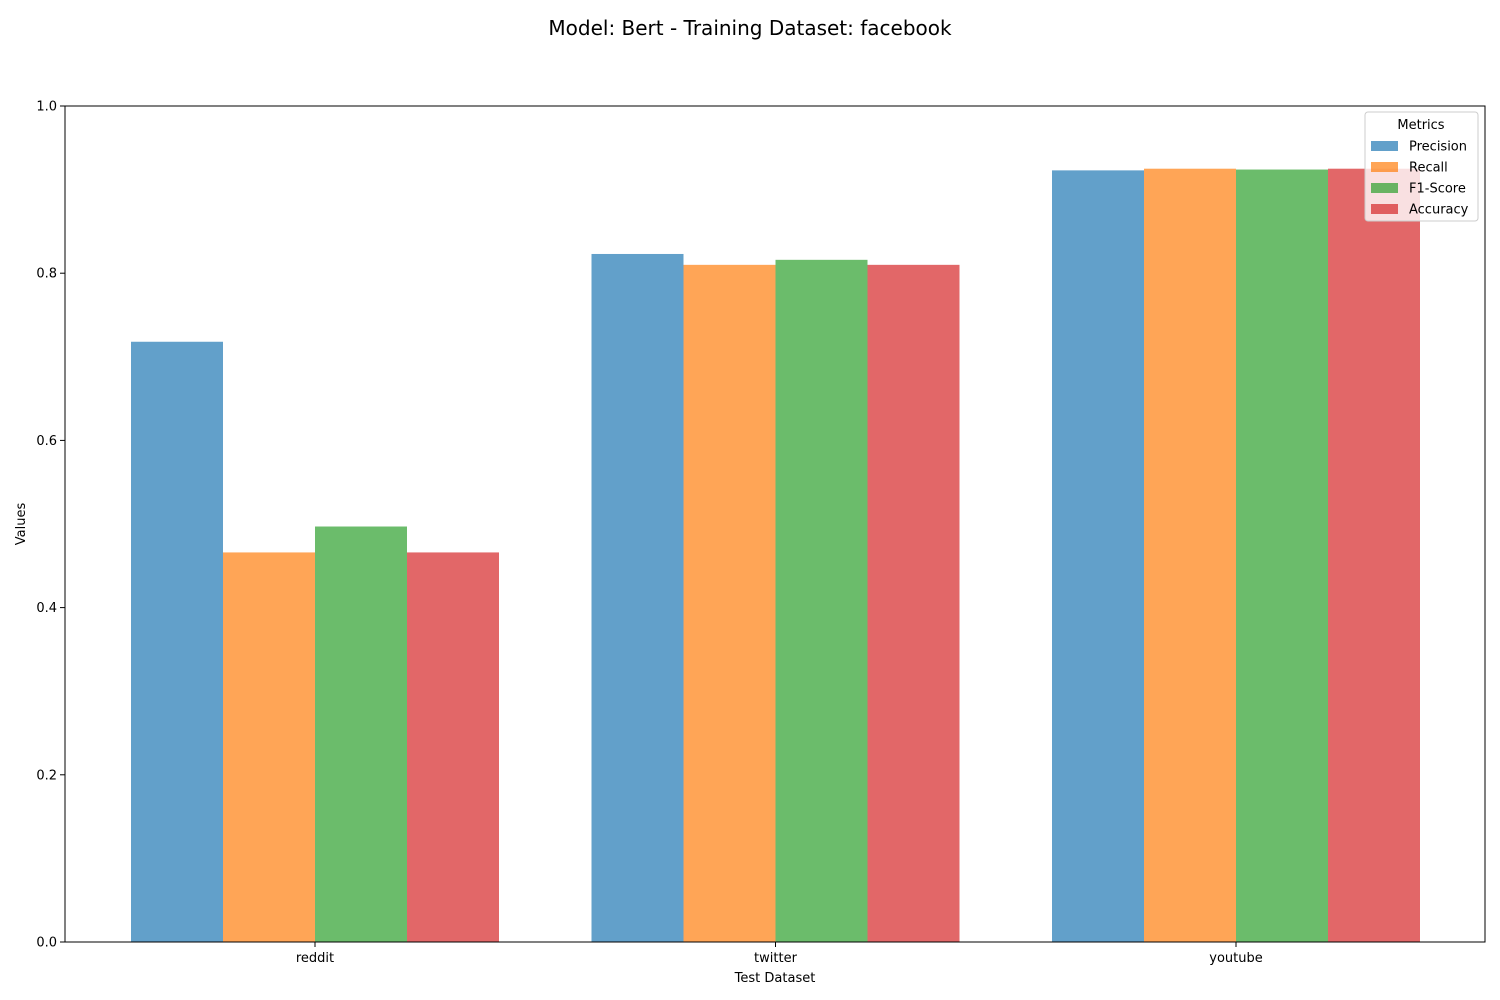 Image resolution: width=1500 pixels, height=1000 pixels. I want to click on legend-title: Metrics, so click(1420, 125).